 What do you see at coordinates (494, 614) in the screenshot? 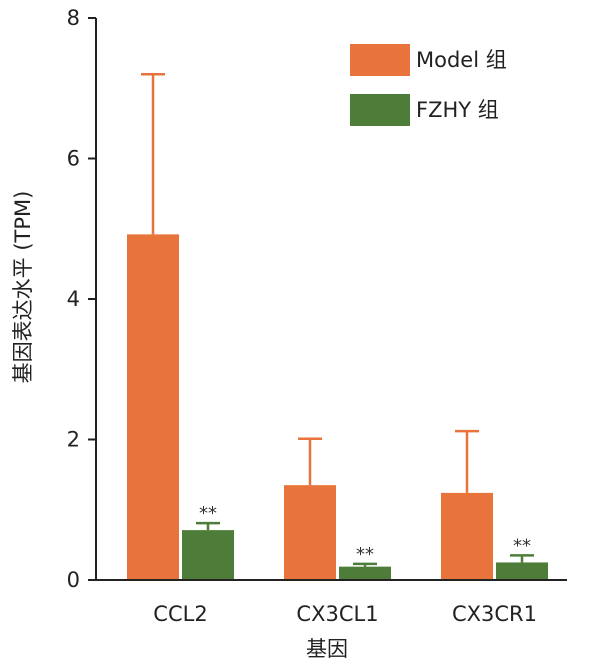
I see `x-tick-label: CX3CR1` at bounding box center [494, 614].